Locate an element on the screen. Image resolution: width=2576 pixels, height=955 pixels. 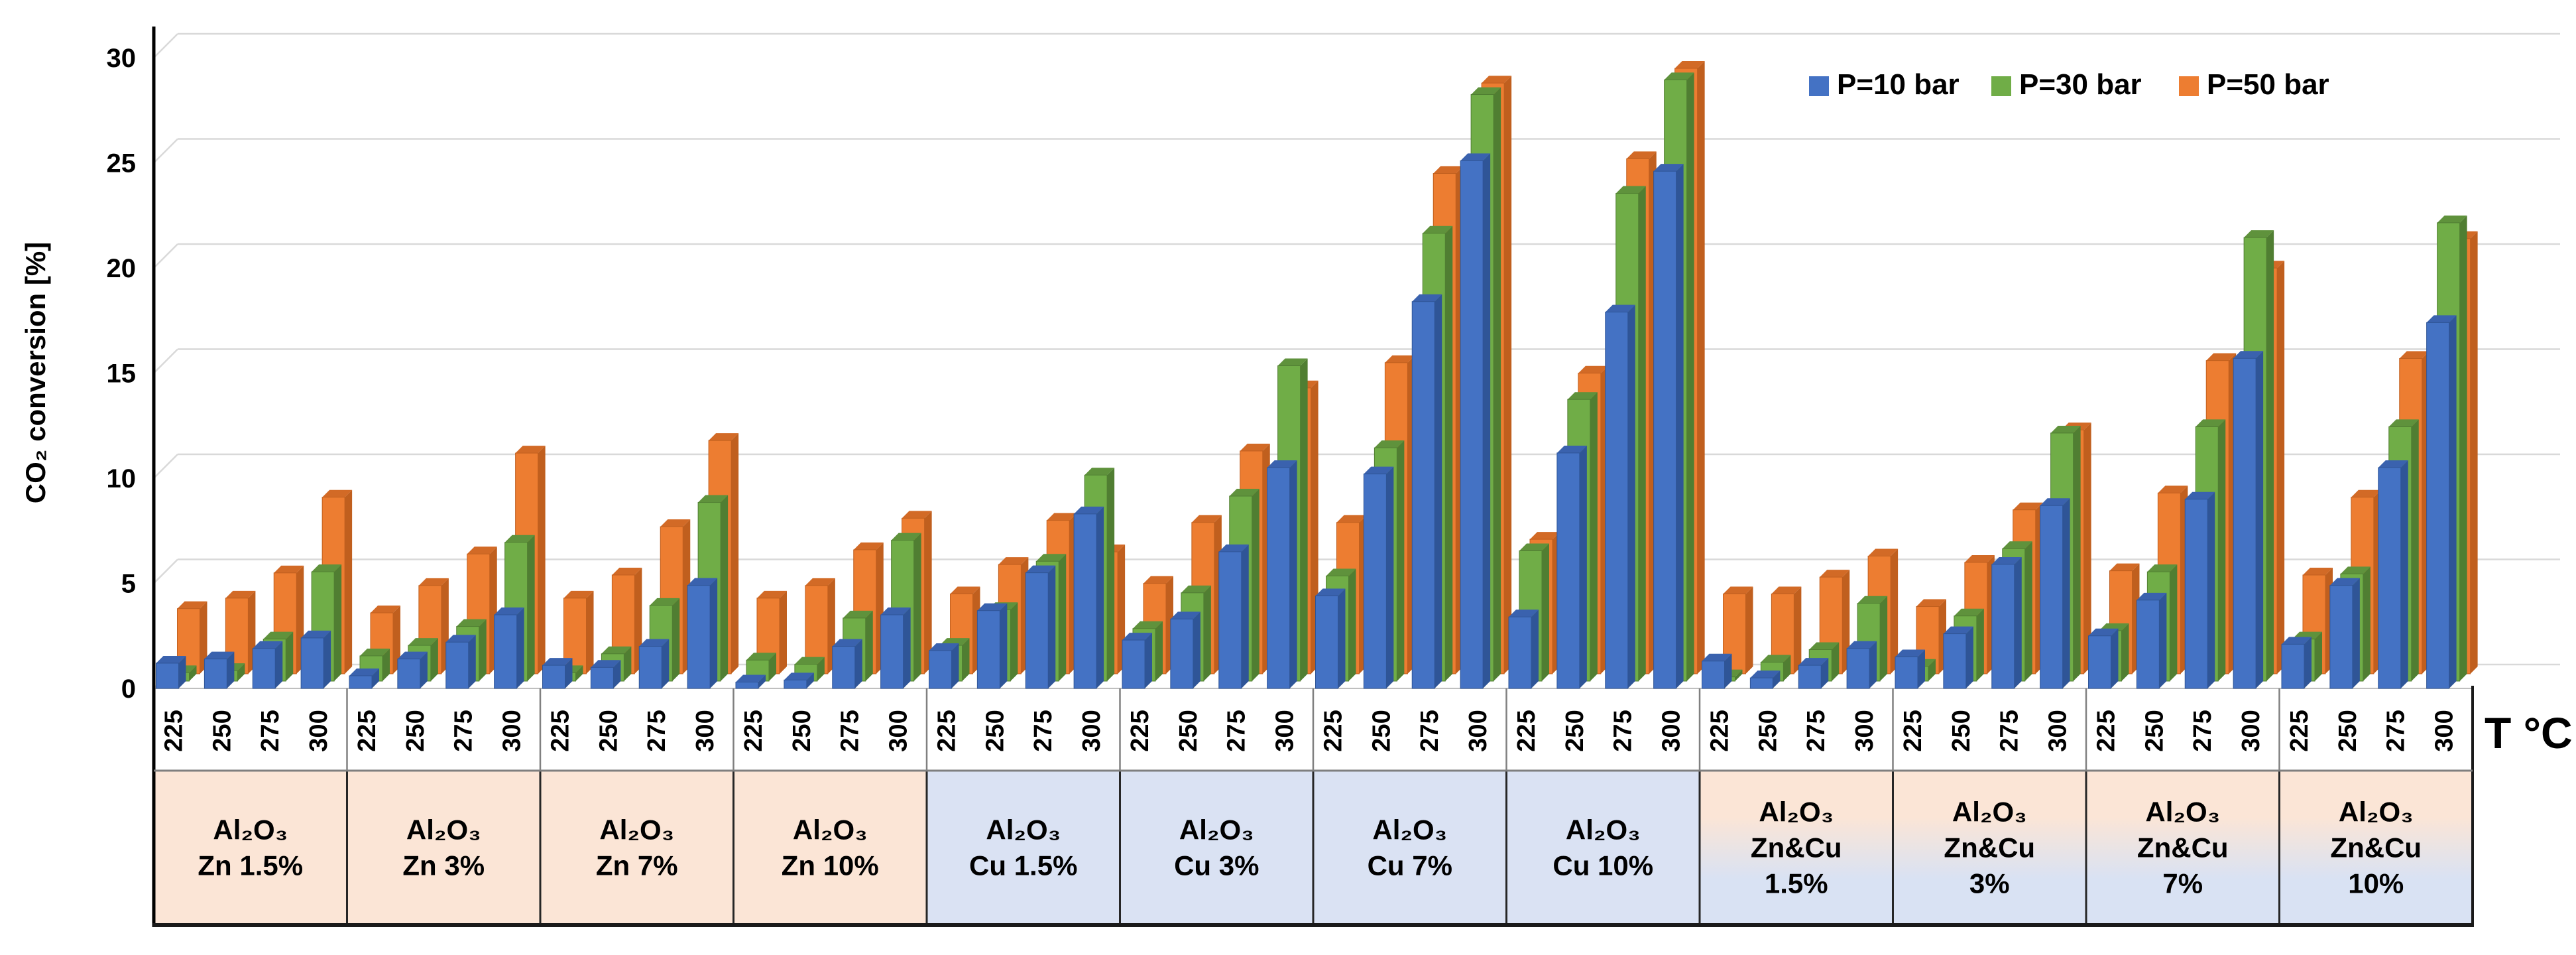
bar-9-250-10bar is located at coordinates (1955, 661).